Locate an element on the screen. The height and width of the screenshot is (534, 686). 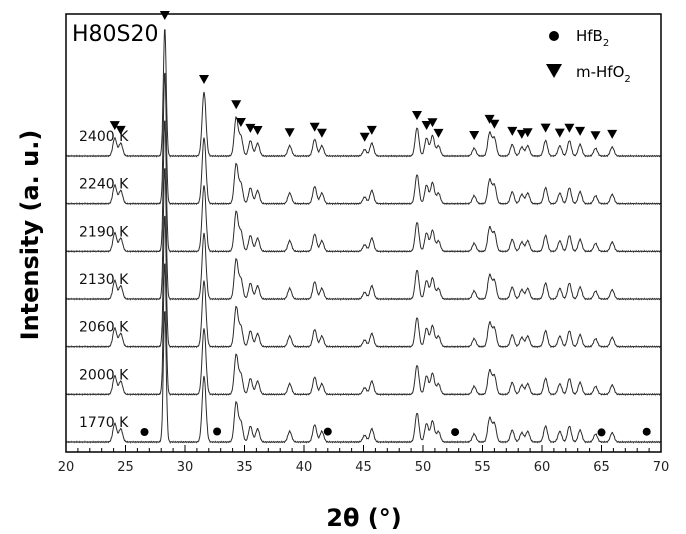
temperature-label: 2400 K is located at coordinates (104, 137).